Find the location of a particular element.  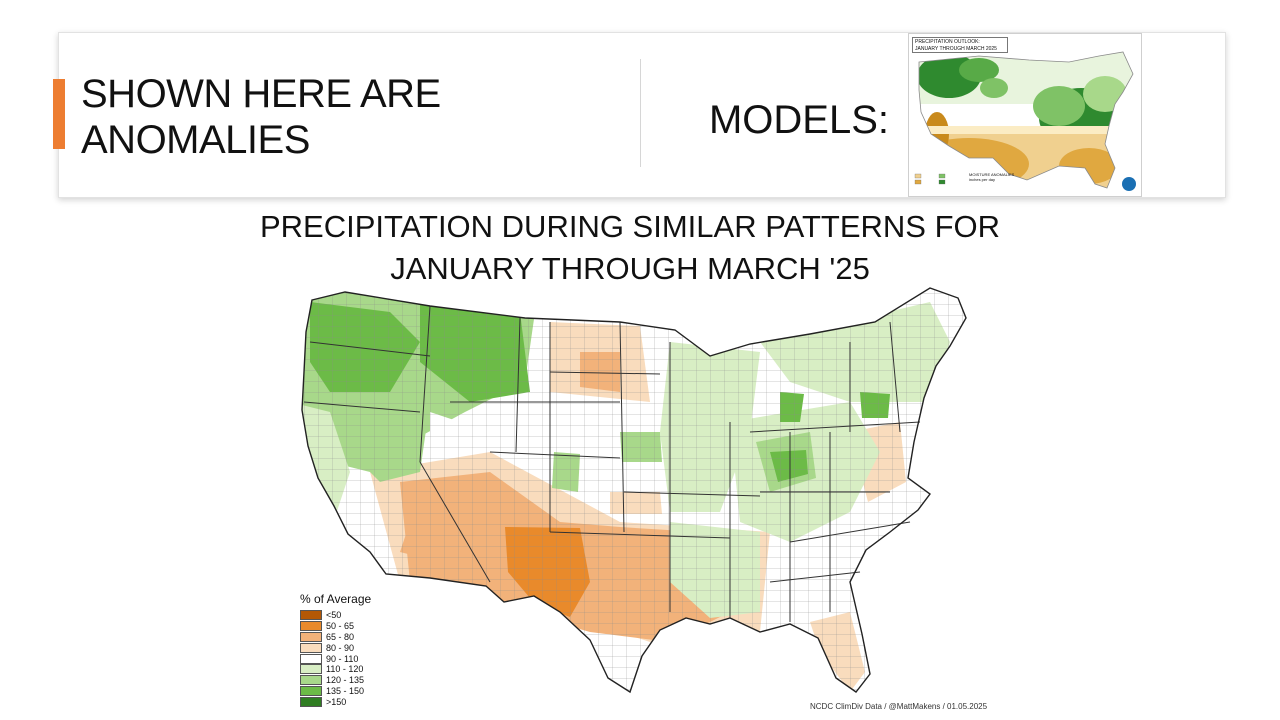

inset-legend-title: MOISTURE ANOMALIES inches per day is located at coordinates (991, 177).